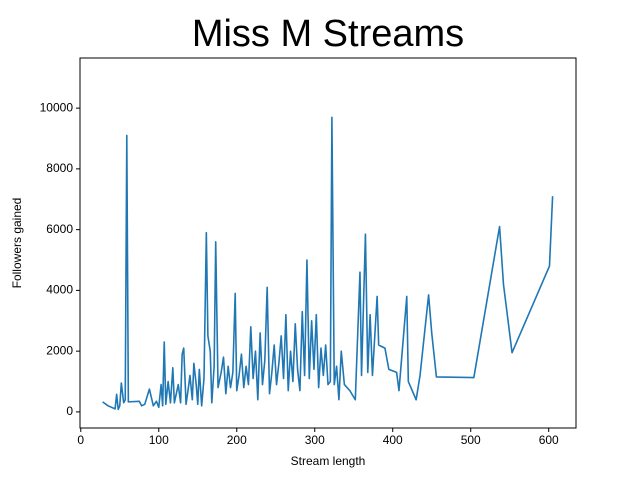  Describe the element at coordinates (57, 107) in the screenshot. I see `y-tick-label: 10000` at that location.